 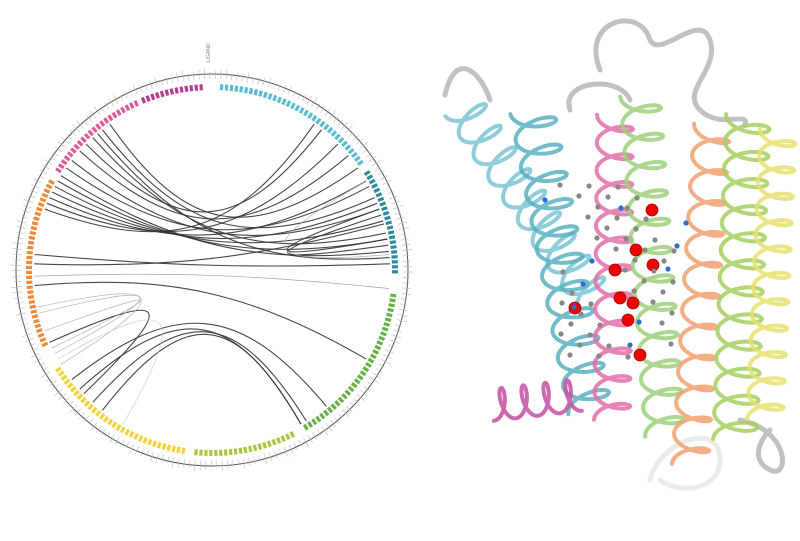 What do you see at coordinates (209, 52) in the screenshot?
I see `ligand-label: LIGAND` at bounding box center [209, 52].